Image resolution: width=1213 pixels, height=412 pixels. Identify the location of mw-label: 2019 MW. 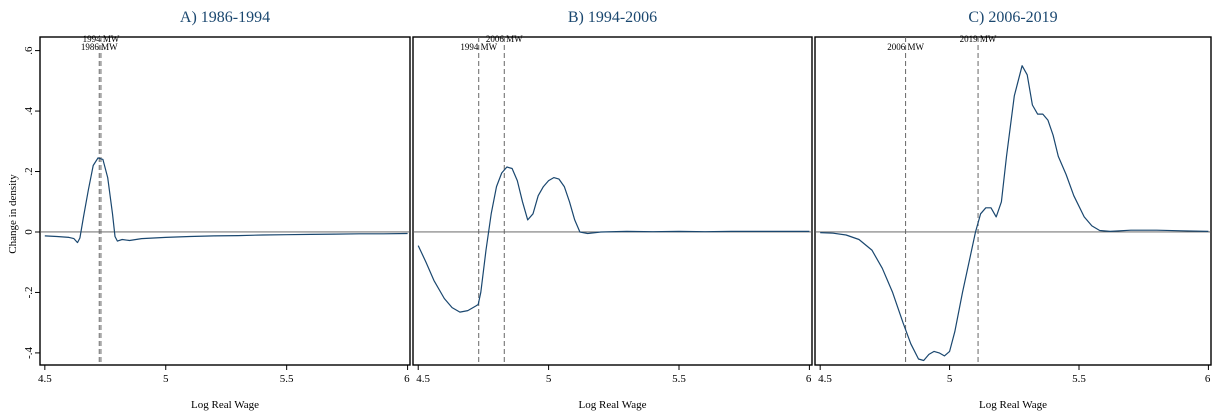
(978, 39).